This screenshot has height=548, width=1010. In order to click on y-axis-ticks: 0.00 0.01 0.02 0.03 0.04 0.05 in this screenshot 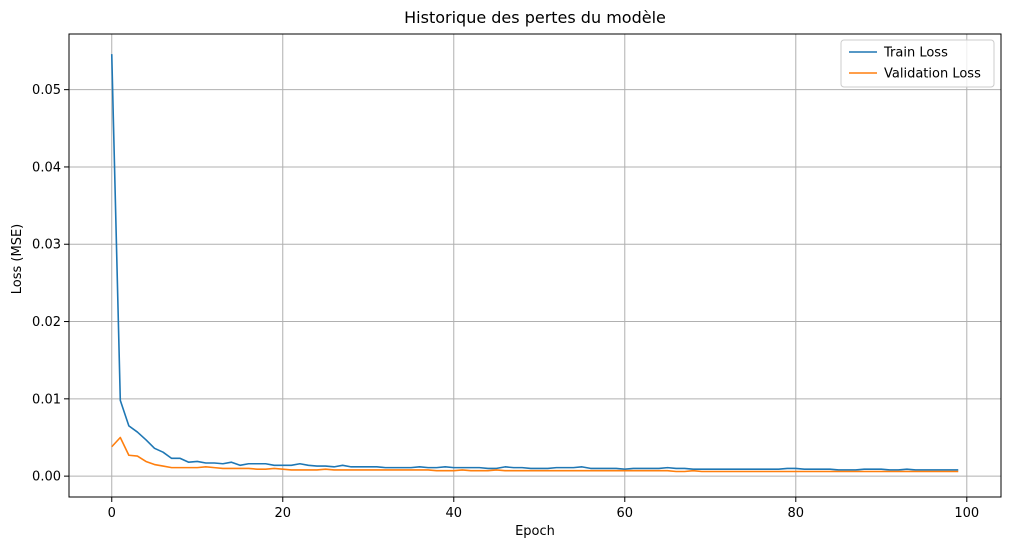, I will do `click(50, 284)`.